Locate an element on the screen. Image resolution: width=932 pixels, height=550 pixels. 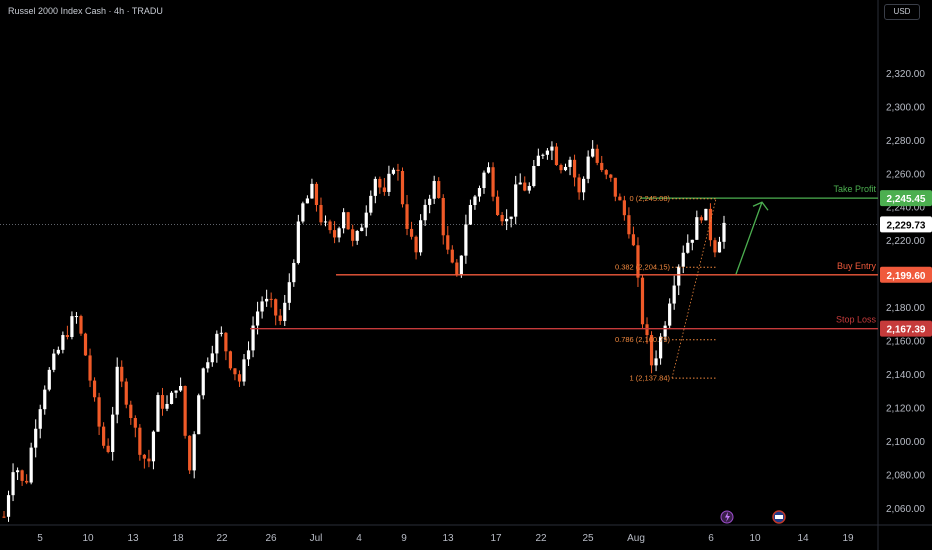
last-price-tag is located at coordinates (906, 224).